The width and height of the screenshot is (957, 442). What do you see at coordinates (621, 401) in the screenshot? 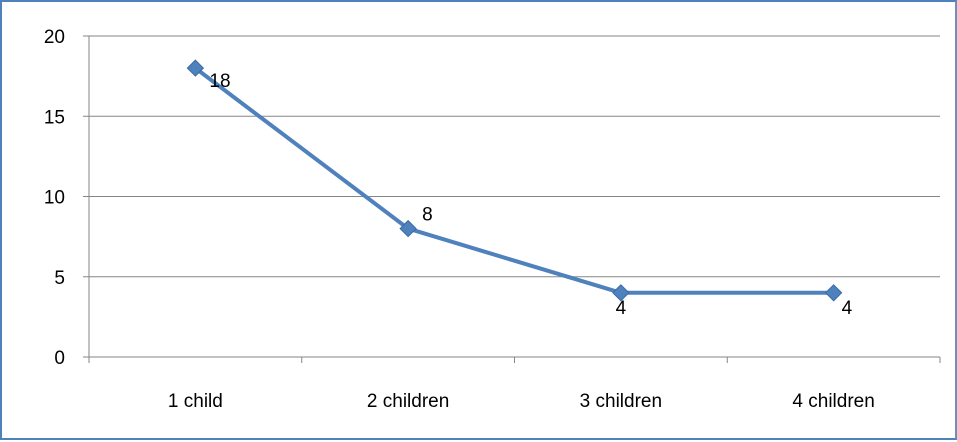
I see `x-tick-label: 3 children` at bounding box center [621, 401].